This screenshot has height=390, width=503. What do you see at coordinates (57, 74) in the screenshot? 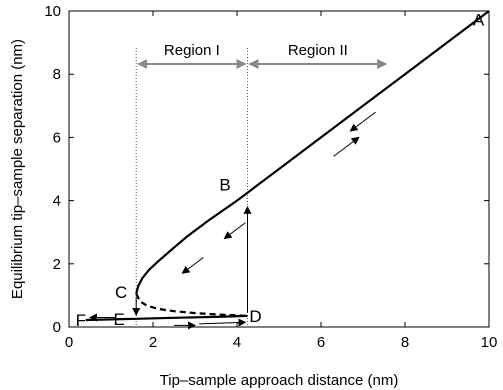
I see `y-tick-label: 8` at bounding box center [57, 74].